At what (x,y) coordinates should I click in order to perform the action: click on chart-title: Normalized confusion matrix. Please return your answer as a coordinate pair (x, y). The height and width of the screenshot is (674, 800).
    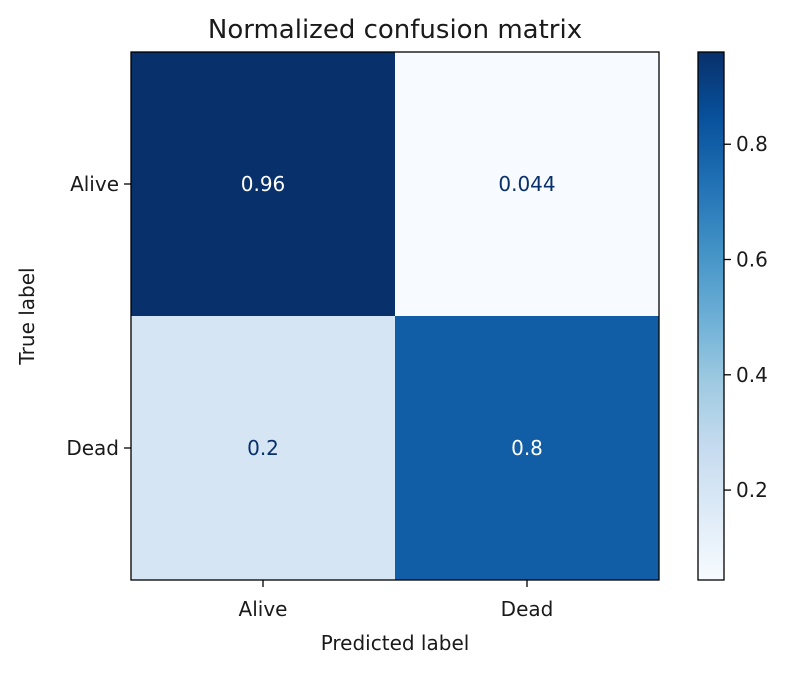
    Looking at the image, I should click on (395, 30).